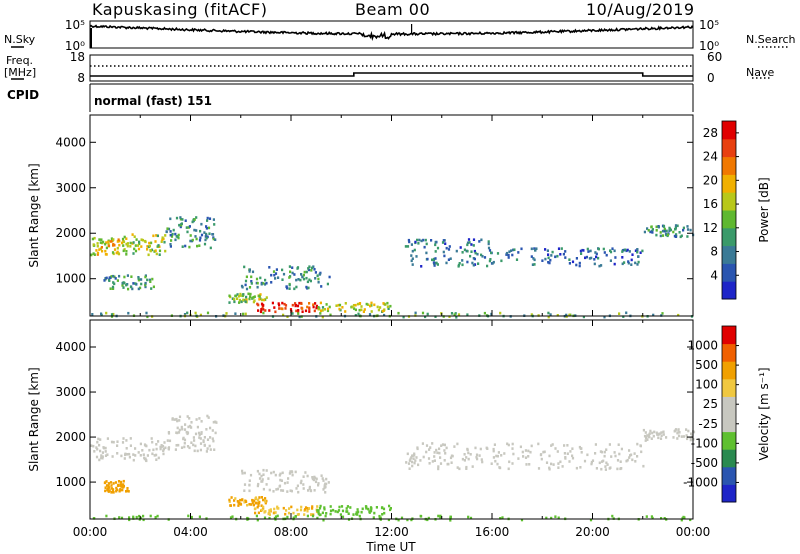  I want to click on power-y-tick-label: 2000, so click(70, 233).